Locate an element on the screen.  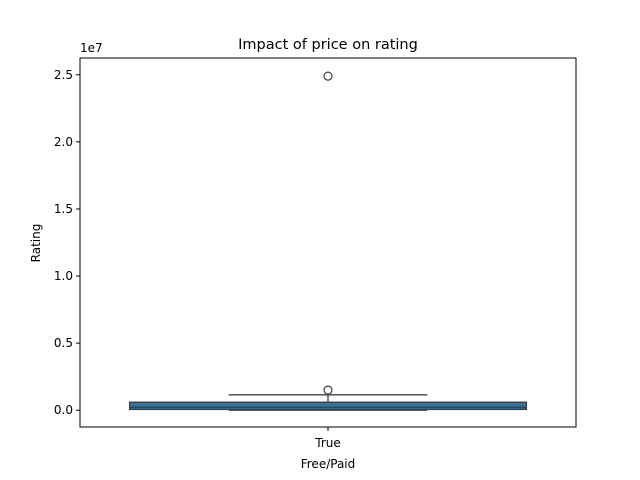
box-iqr is located at coordinates (328, 406).